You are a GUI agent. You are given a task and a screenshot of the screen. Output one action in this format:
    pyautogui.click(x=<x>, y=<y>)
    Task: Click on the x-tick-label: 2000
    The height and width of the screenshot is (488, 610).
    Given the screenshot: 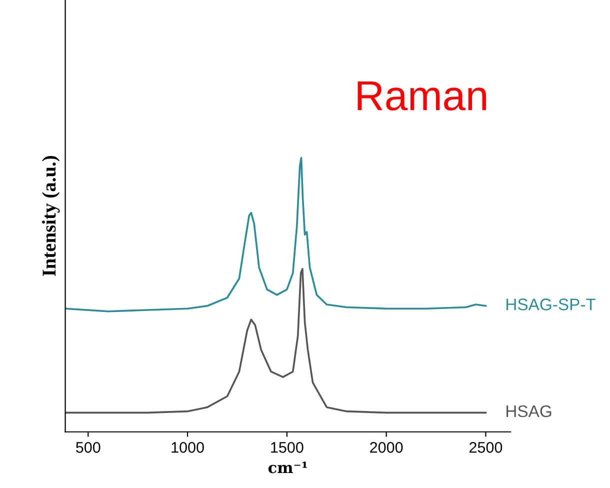 What is the action you would take?
    pyautogui.click(x=386, y=447)
    